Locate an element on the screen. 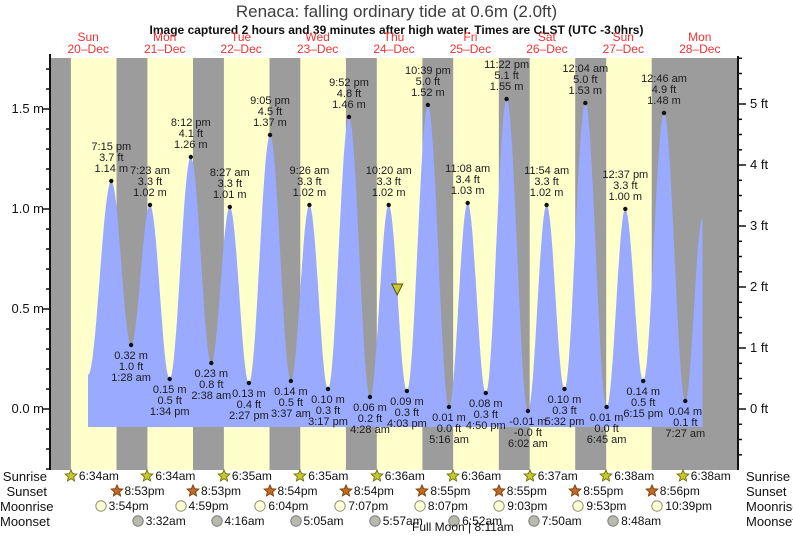 This screenshot has height=537, width=793. sunrise-time: 6:35am is located at coordinates (251, 476).